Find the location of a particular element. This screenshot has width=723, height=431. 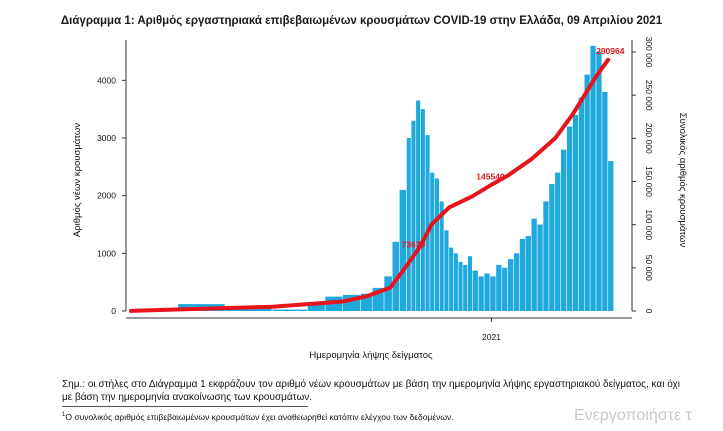

x-tick-label: 2021 is located at coordinates (491, 337).